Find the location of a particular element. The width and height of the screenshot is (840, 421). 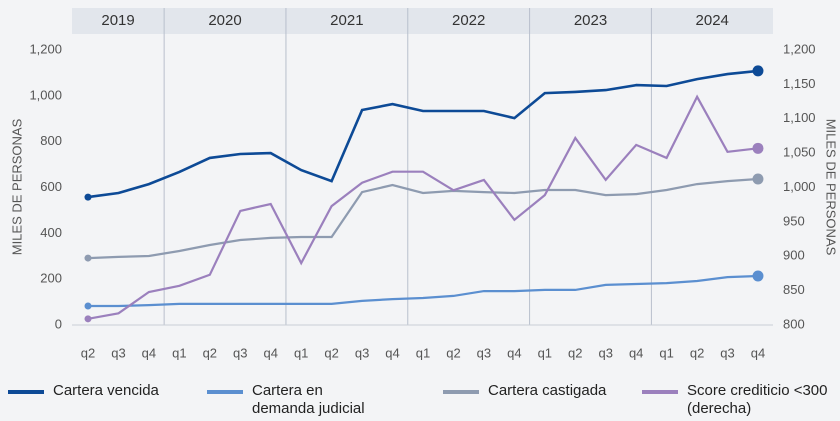

y2-tick-label: 800 is located at coordinates (794, 323).